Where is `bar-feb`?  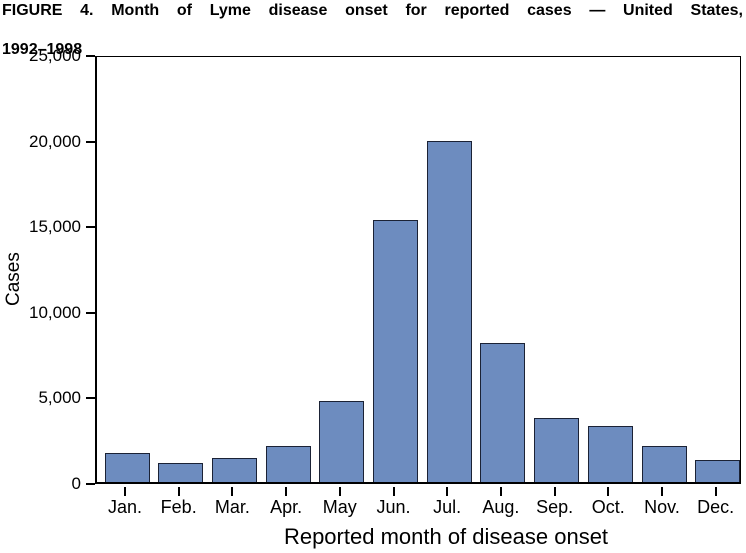
bar-feb is located at coordinates (181, 472).